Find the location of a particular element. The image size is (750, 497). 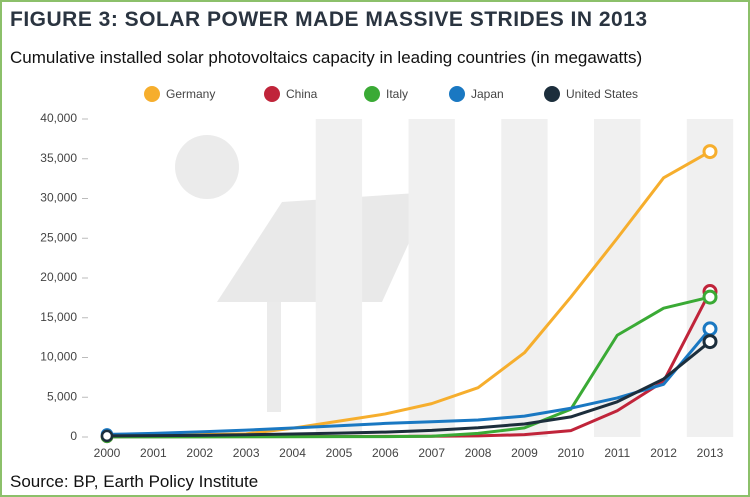

x-tick-label: 2000 is located at coordinates (107, 453).